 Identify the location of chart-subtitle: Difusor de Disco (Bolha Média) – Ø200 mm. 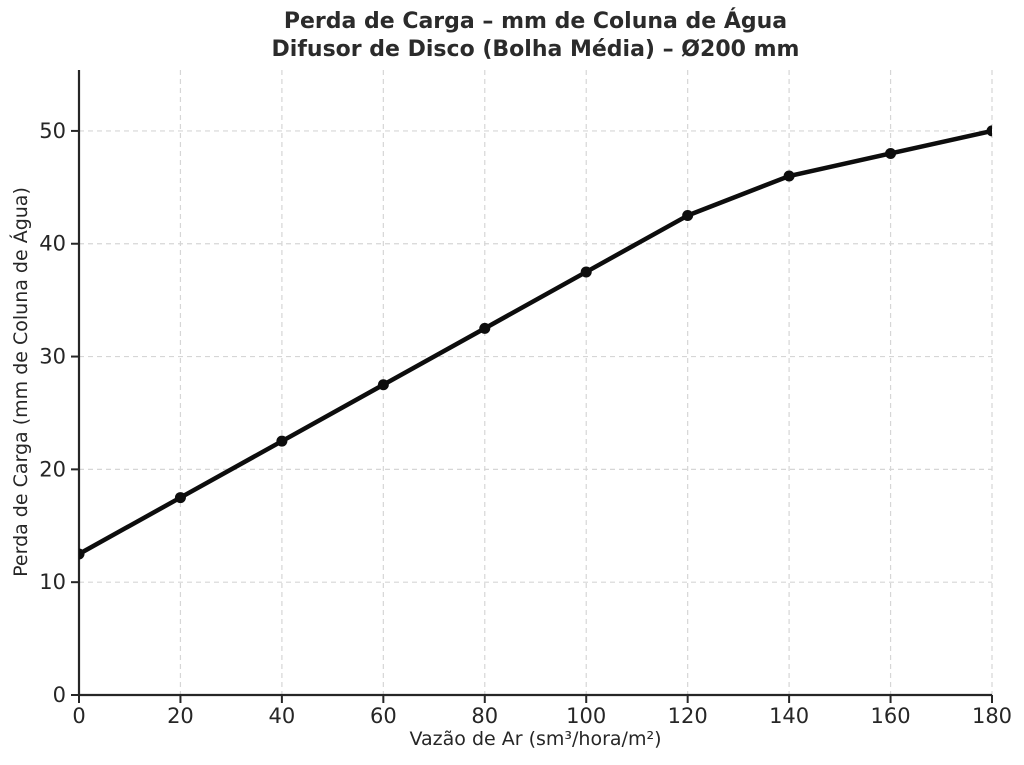
(535, 49).